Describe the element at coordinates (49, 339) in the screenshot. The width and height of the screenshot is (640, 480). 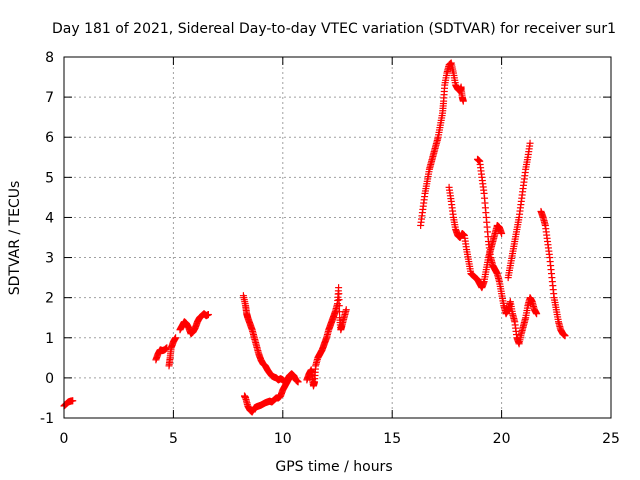
I see `y-tick-label: 1` at that location.